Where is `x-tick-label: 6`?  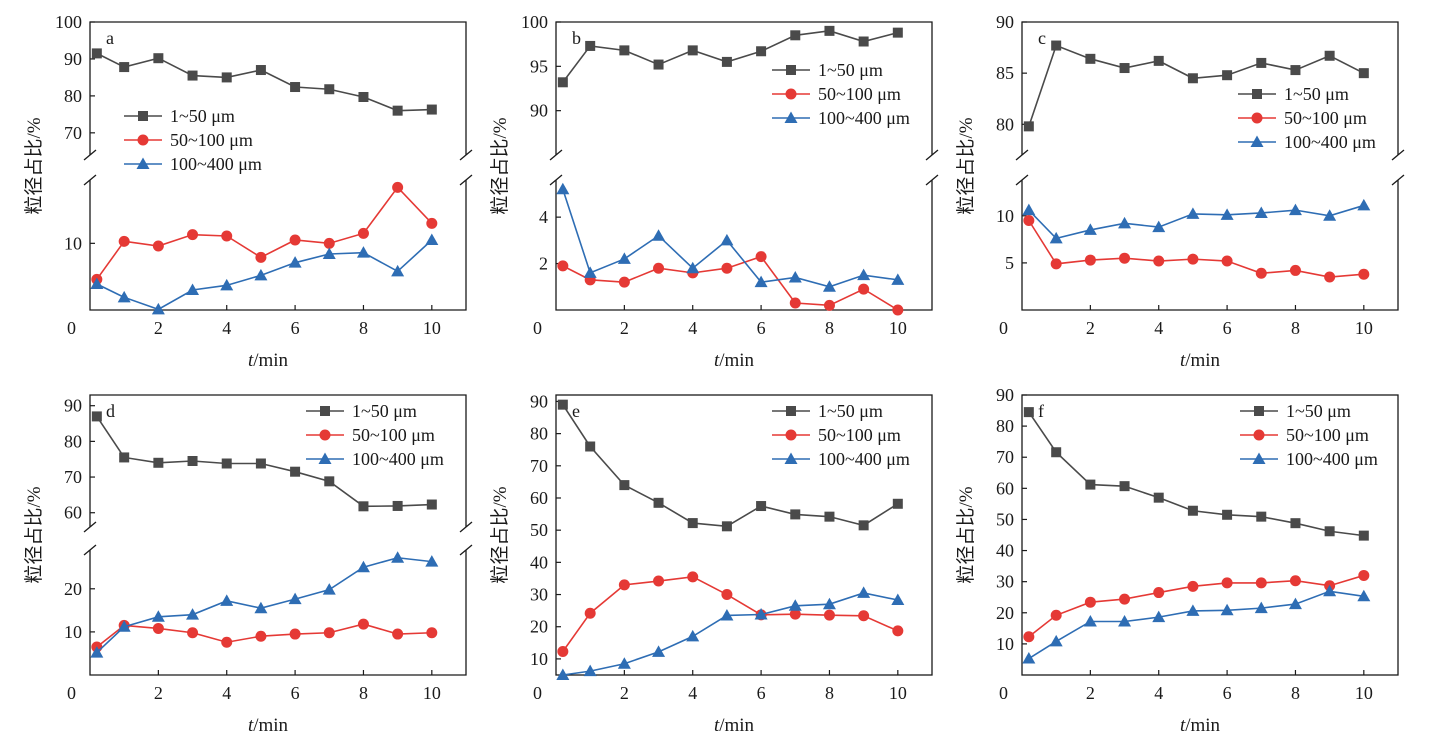
x-tick-label: 6 is located at coordinates (1227, 328).